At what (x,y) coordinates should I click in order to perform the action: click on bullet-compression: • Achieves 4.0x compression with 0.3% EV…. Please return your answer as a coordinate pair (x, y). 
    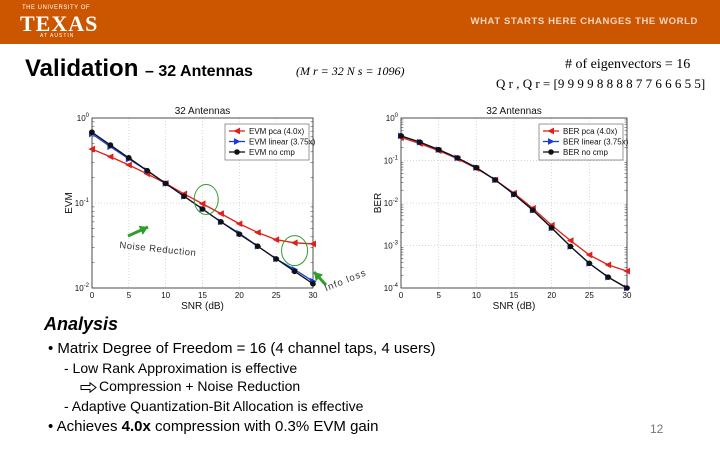
    Looking at the image, I should click on (213, 426).